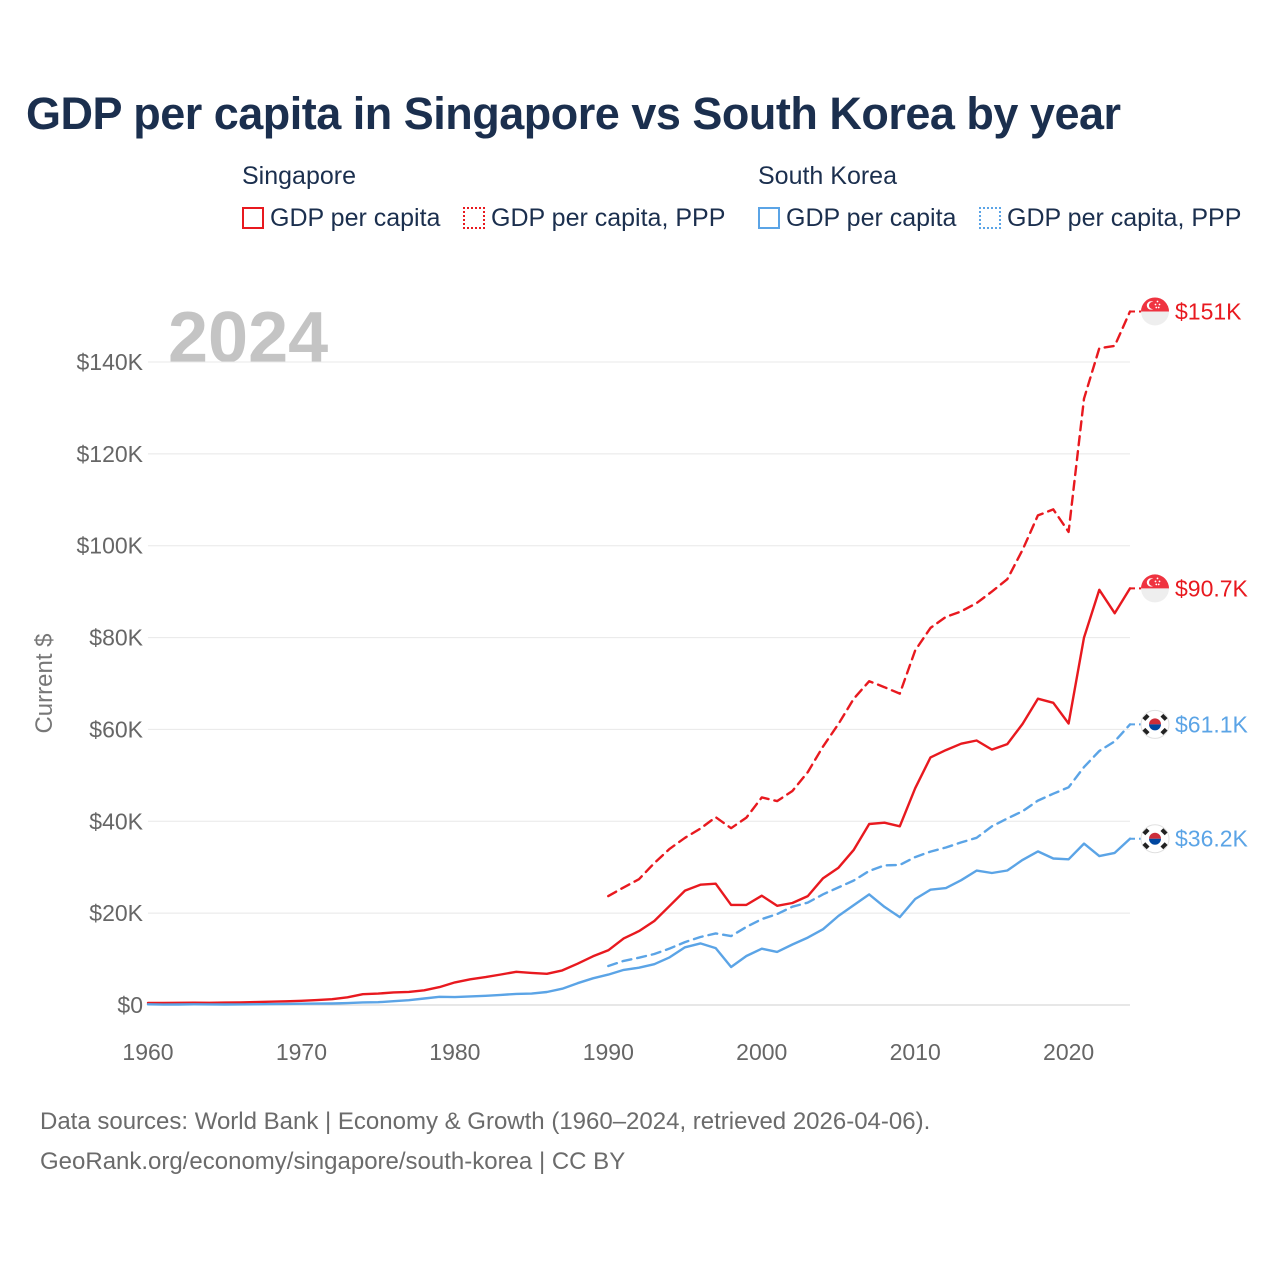  I want to click on y-tick-label: $20K, so click(116, 913).